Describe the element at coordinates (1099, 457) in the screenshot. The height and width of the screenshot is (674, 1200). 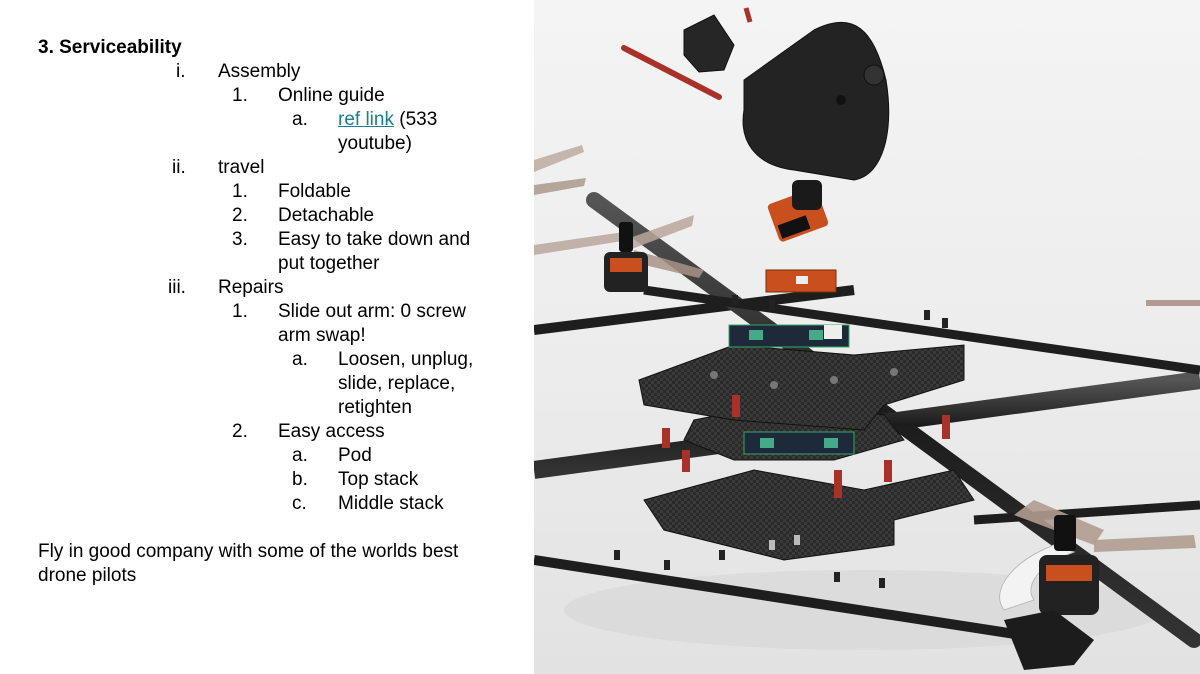
I see `motor-right` at that location.